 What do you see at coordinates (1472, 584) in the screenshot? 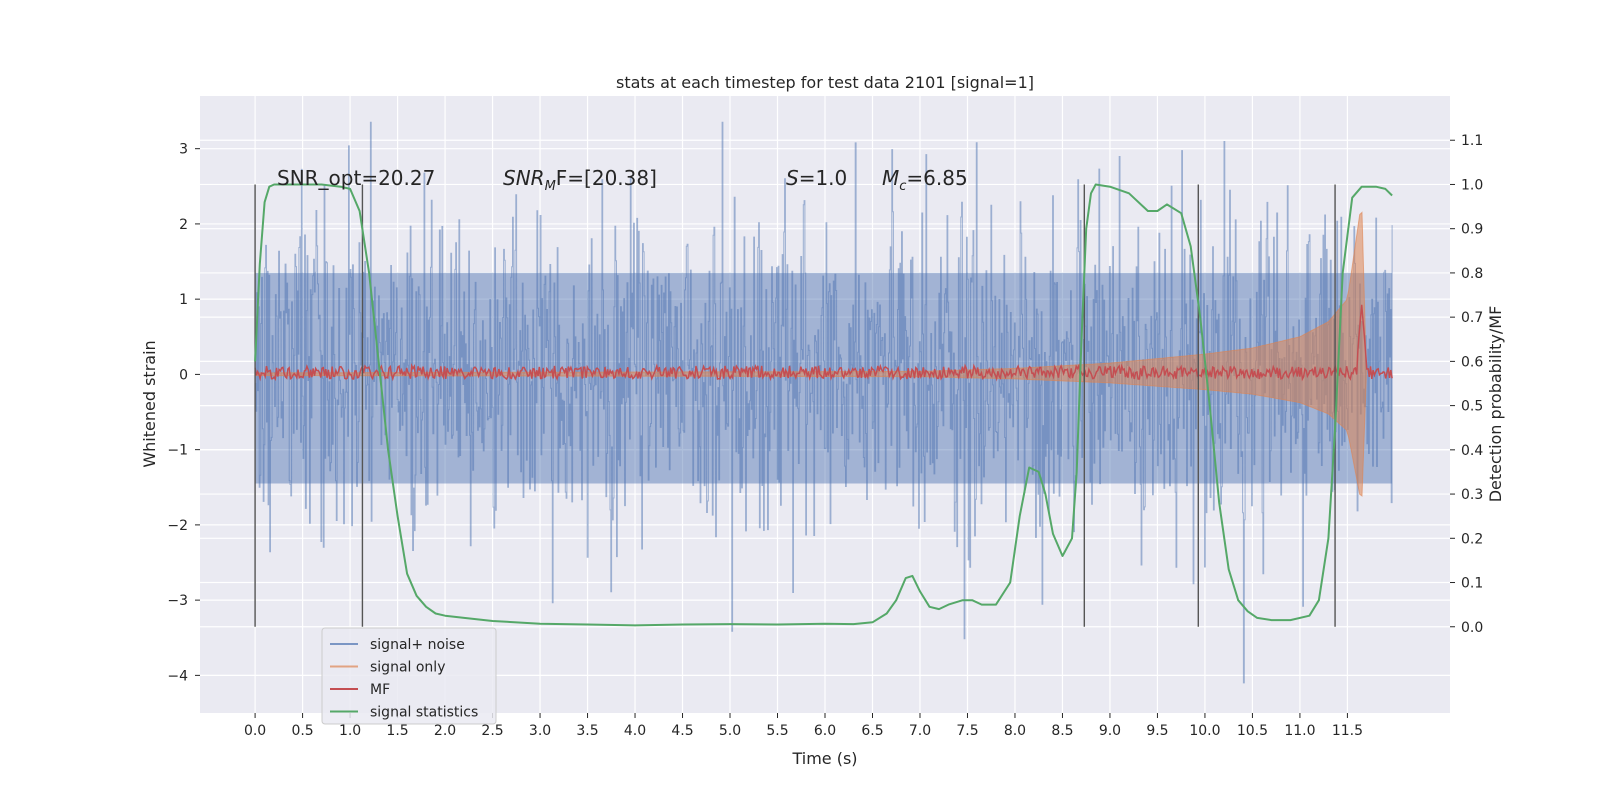
I see `y2-tick-label: 0.1` at bounding box center [1472, 584].